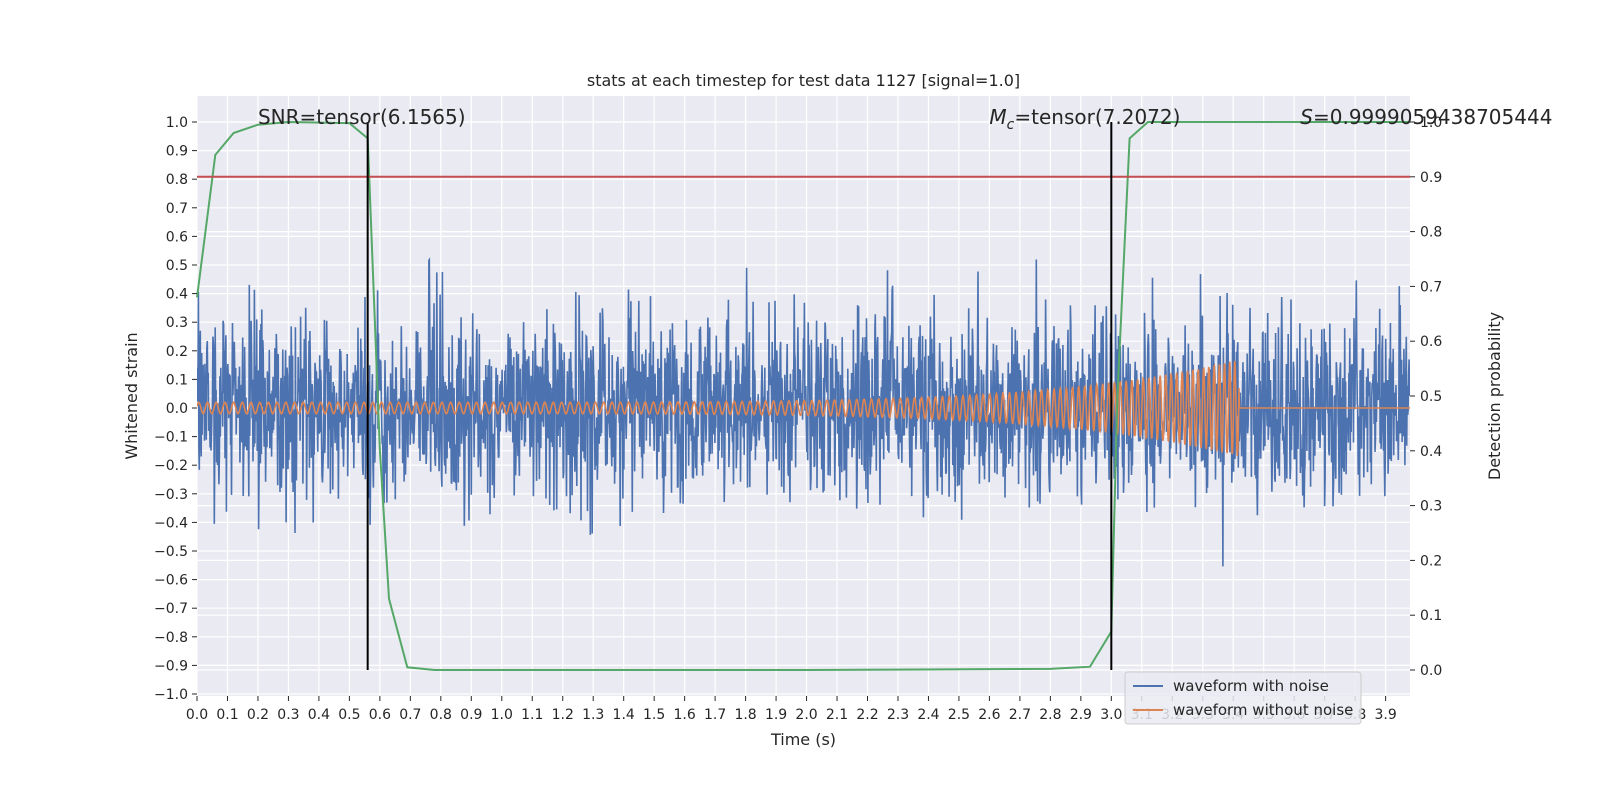 This screenshot has height=800, width=1600. I want to click on y2-tick-label: 0.9, so click(1431, 178).